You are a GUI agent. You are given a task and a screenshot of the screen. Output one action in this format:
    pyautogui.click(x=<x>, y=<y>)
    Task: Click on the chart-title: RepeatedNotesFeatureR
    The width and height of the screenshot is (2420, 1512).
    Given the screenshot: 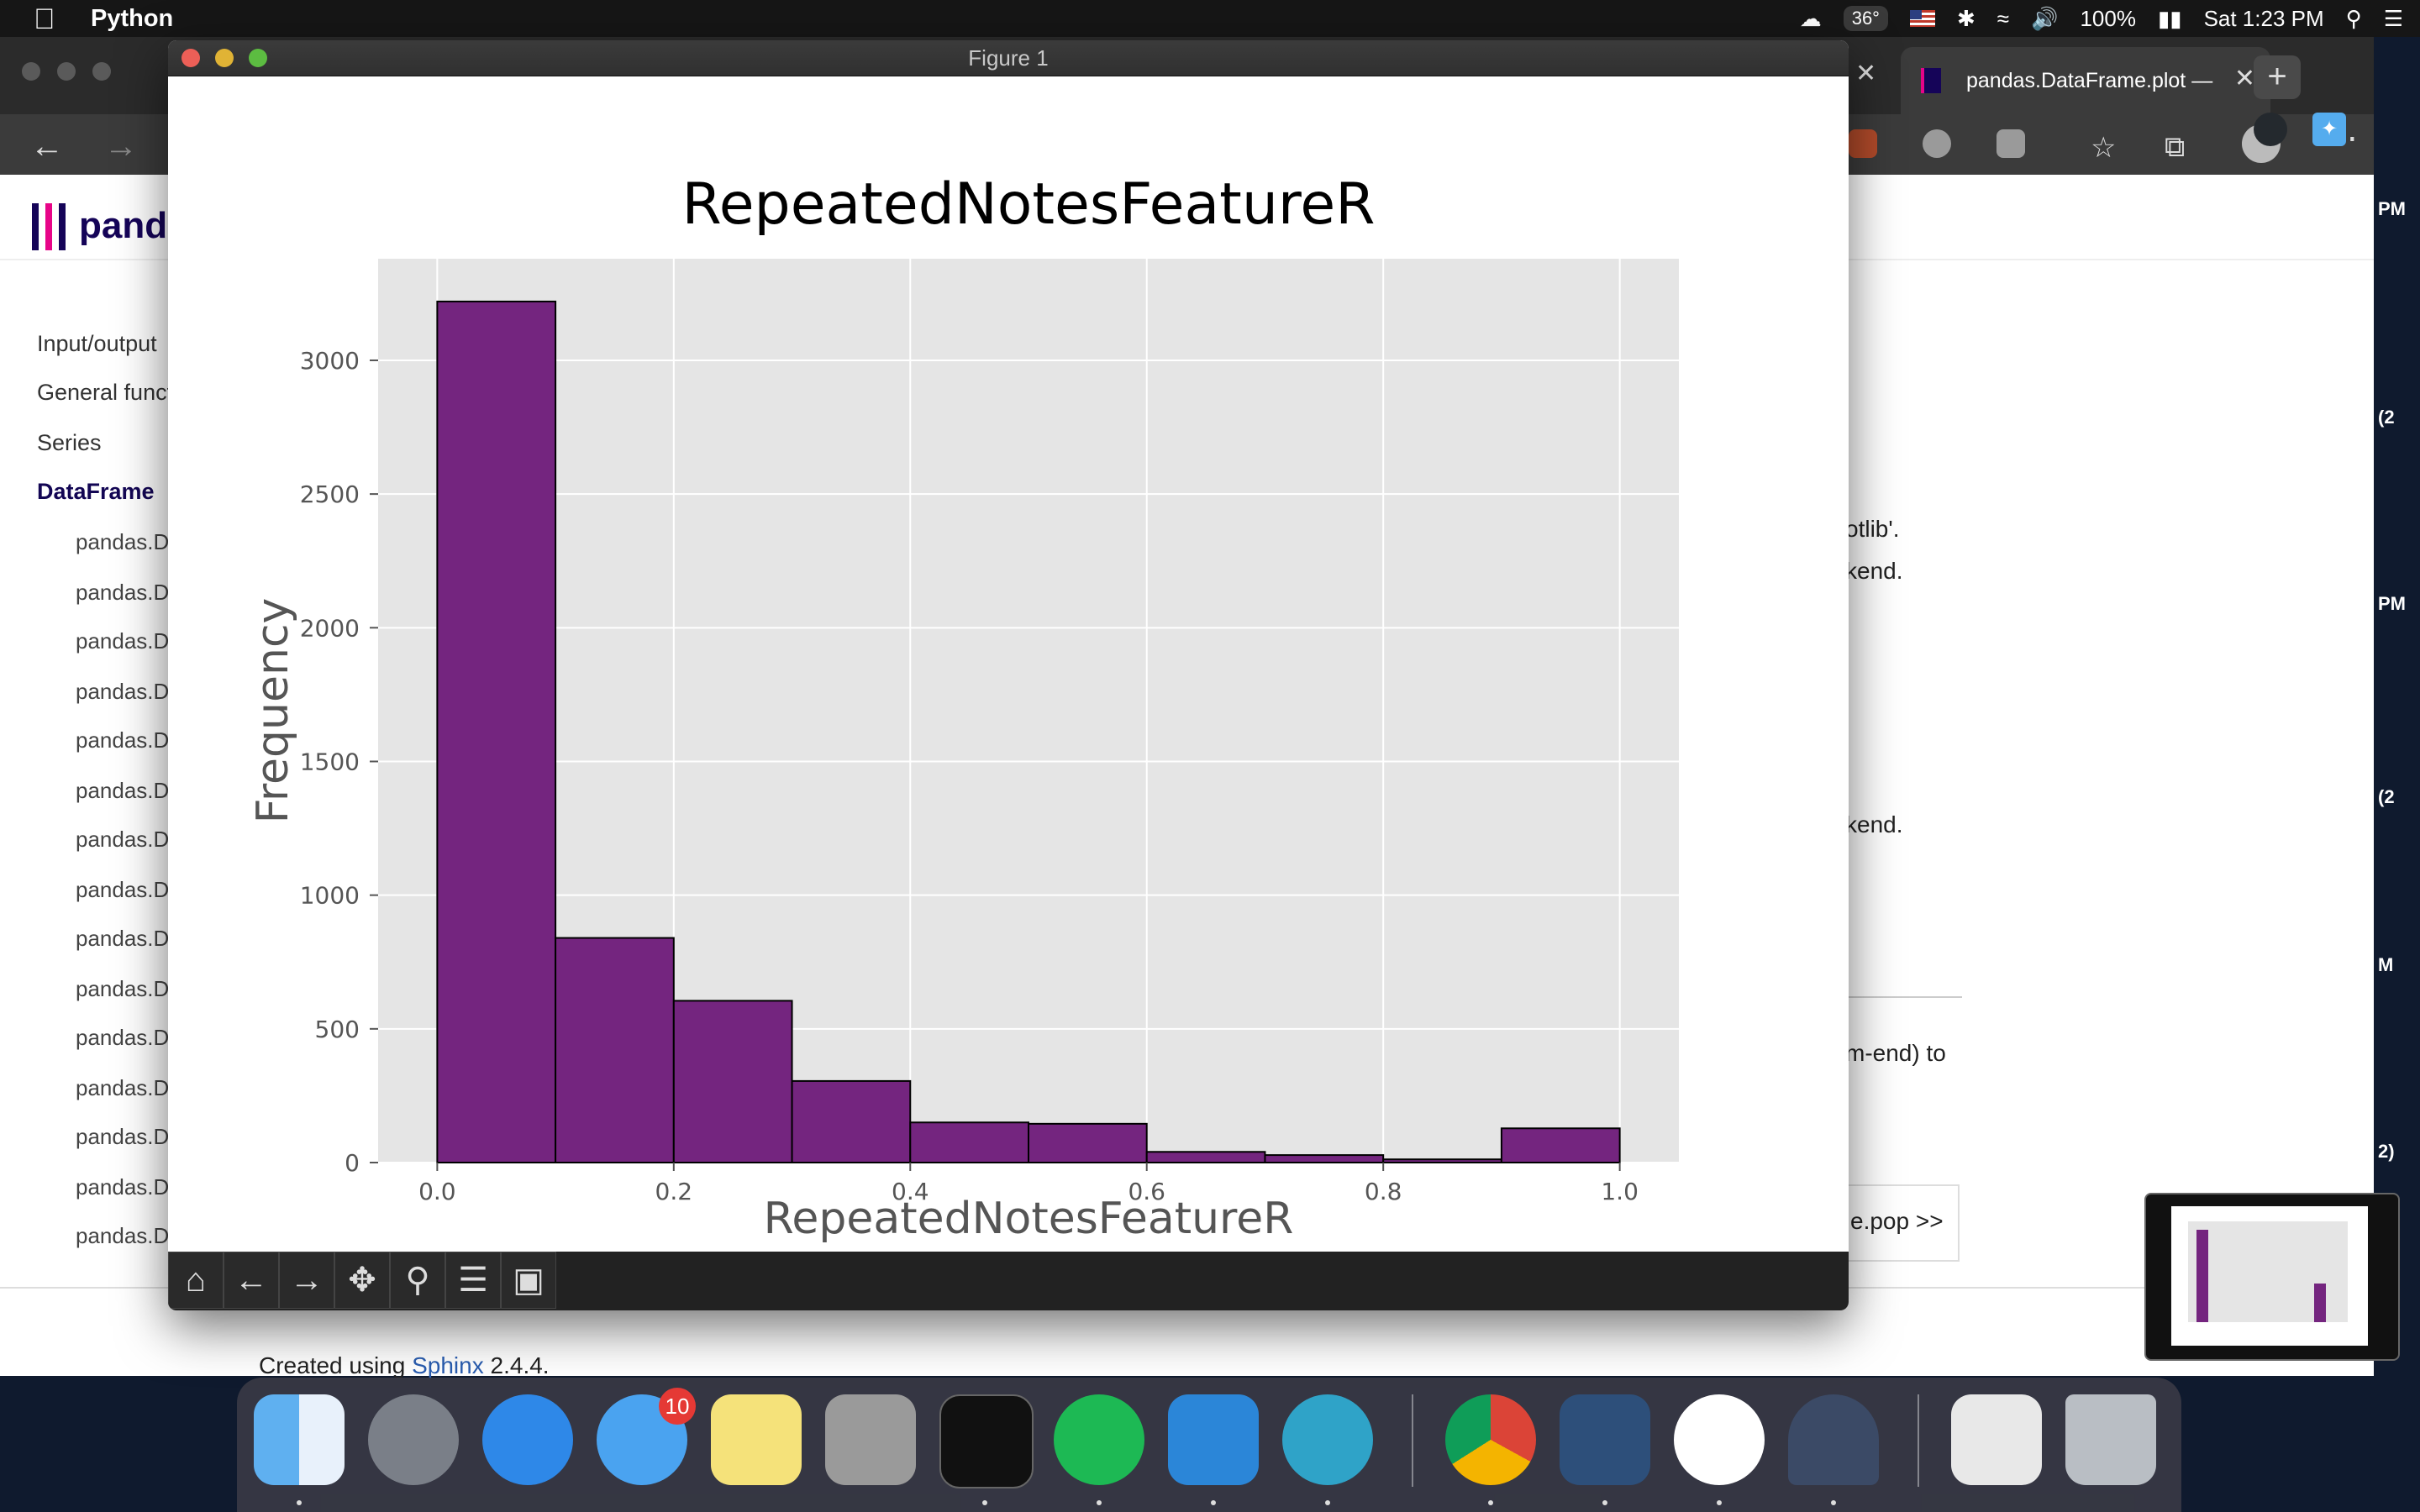 What is the action you would take?
    pyautogui.click(x=1029, y=204)
    